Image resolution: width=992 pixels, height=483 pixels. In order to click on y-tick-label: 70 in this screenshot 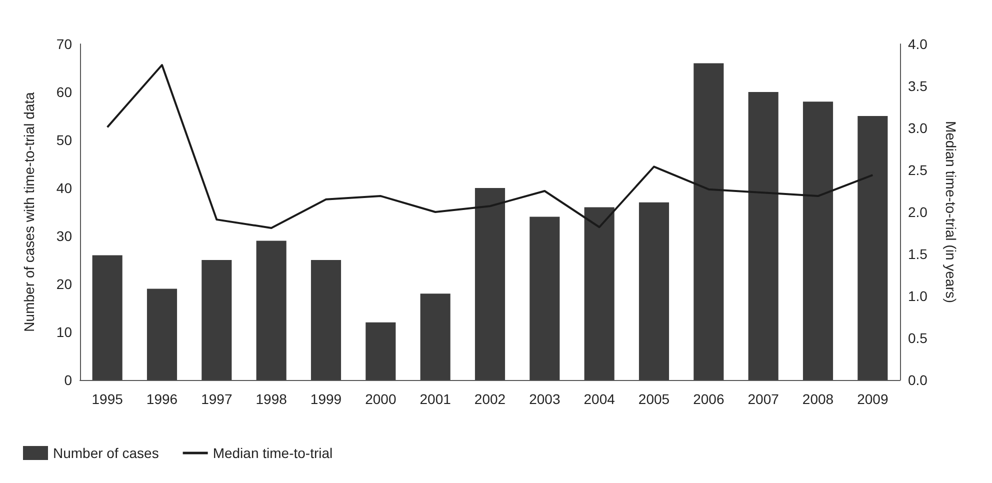, I will do `click(64, 44)`.